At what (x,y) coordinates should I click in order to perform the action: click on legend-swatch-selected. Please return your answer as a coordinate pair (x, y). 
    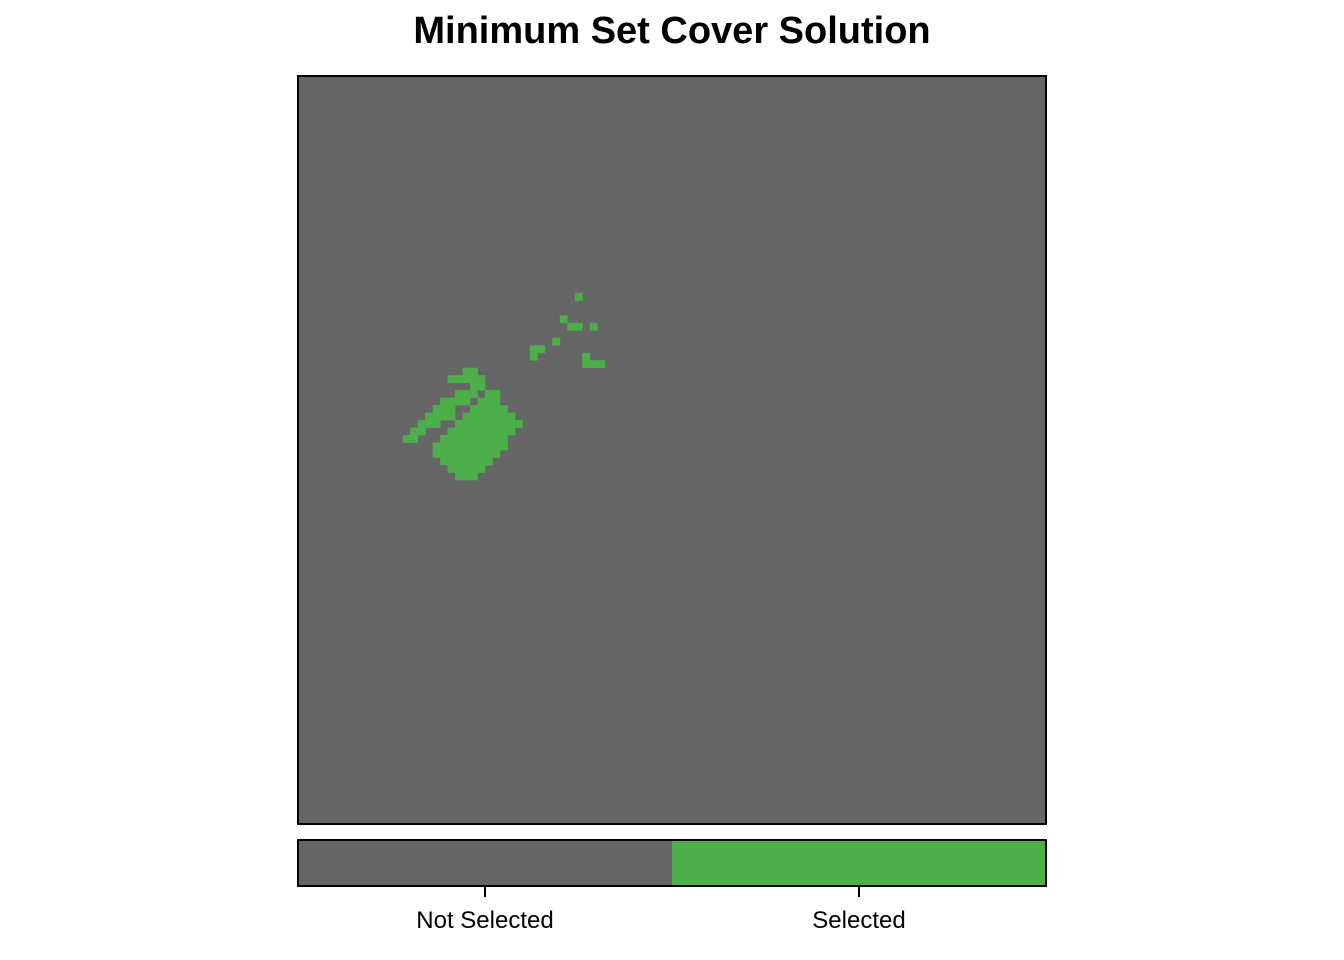
    Looking at the image, I should click on (859, 863).